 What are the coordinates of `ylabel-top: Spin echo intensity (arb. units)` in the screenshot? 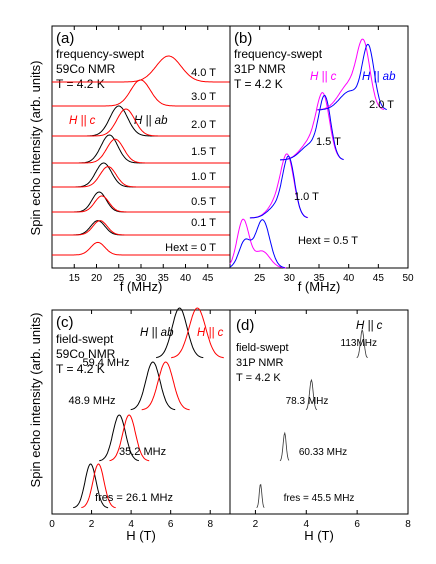 It's located at (35, 148).